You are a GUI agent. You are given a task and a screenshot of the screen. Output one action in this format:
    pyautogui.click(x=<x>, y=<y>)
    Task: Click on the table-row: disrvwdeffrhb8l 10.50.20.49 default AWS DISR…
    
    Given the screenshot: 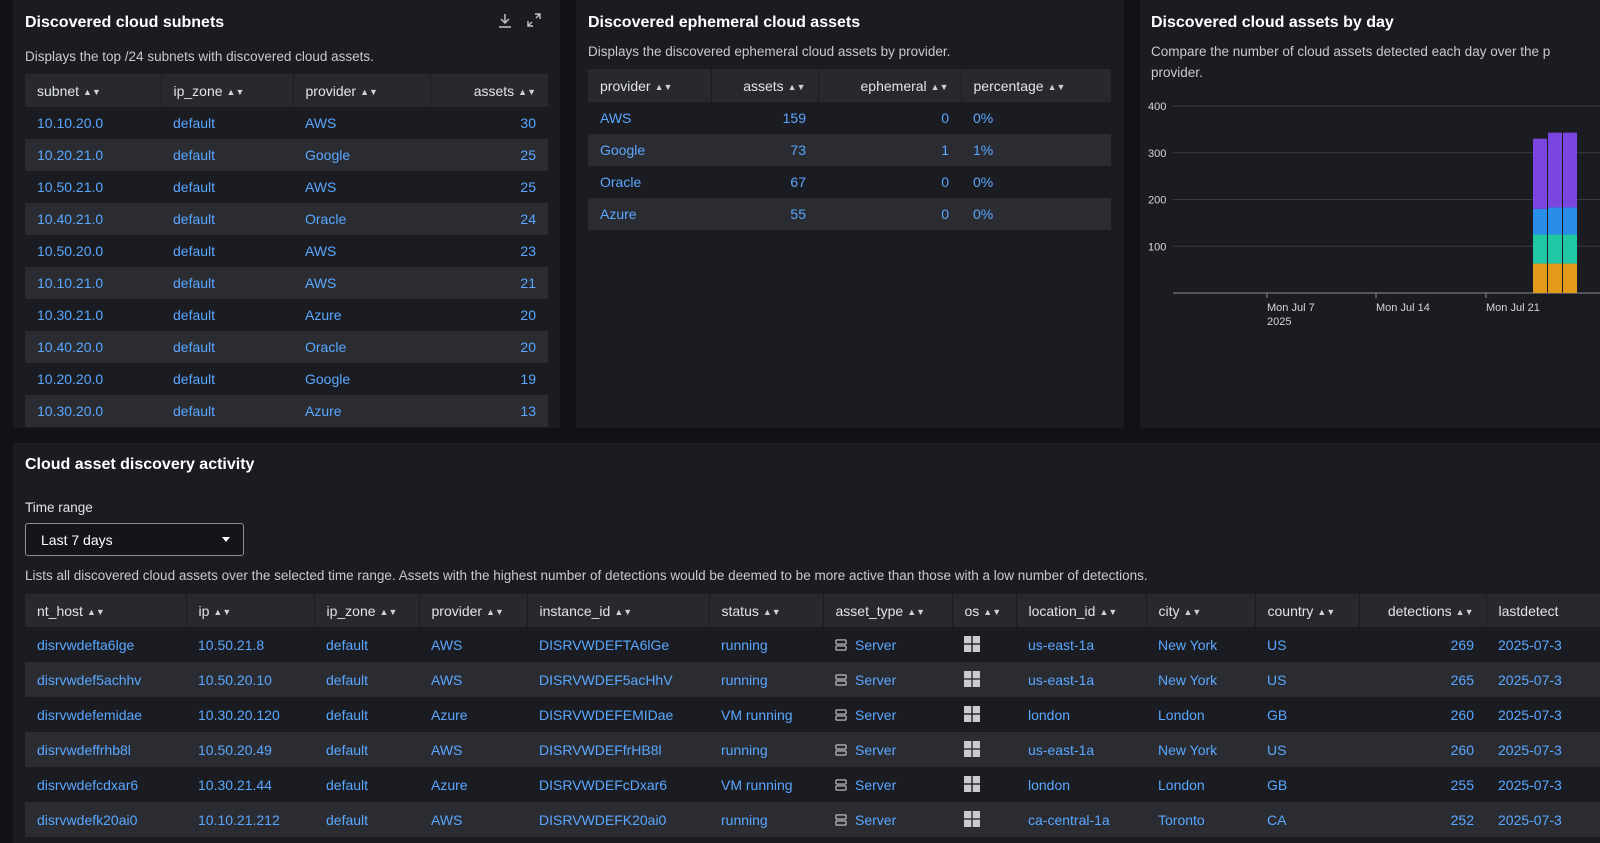 What is the action you would take?
    pyautogui.click(x=812, y=749)
    